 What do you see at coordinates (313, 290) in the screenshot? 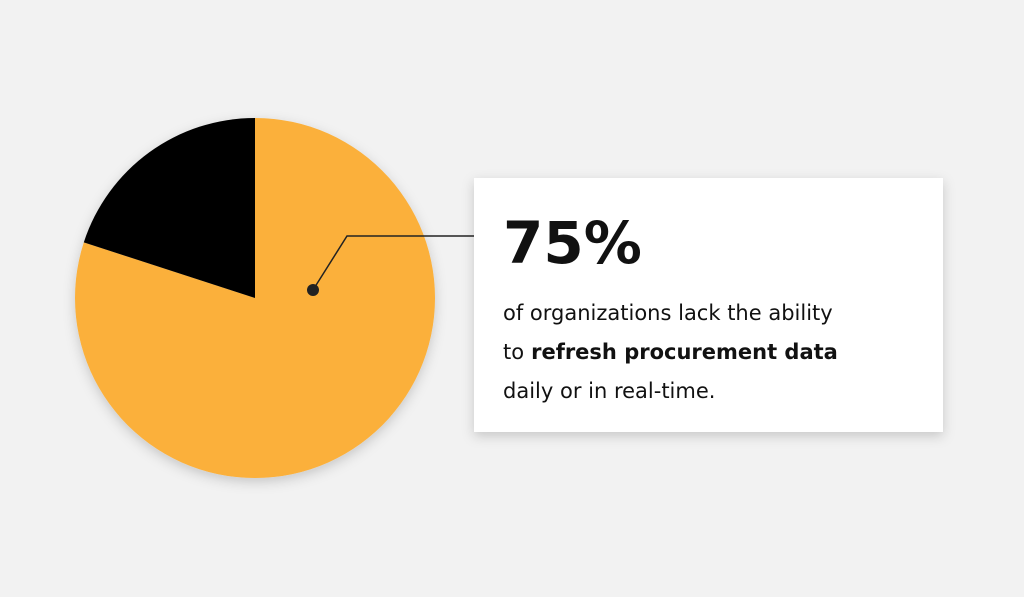
I see `leader-dot` at bounding box center [313, 290].